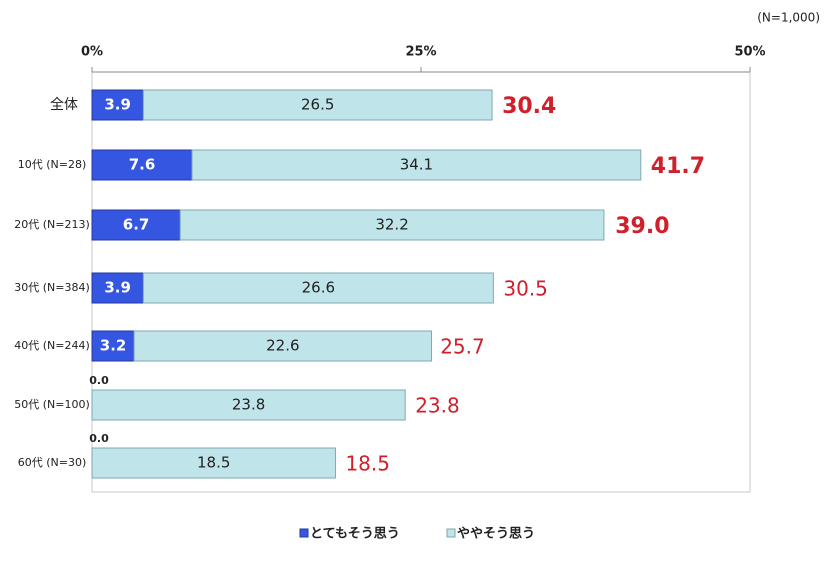  What do you see at coordinates (52, 224) in the screenshot?
I see `y-tick-label: 20代 (N=213)` at bounding box center [52, 224].